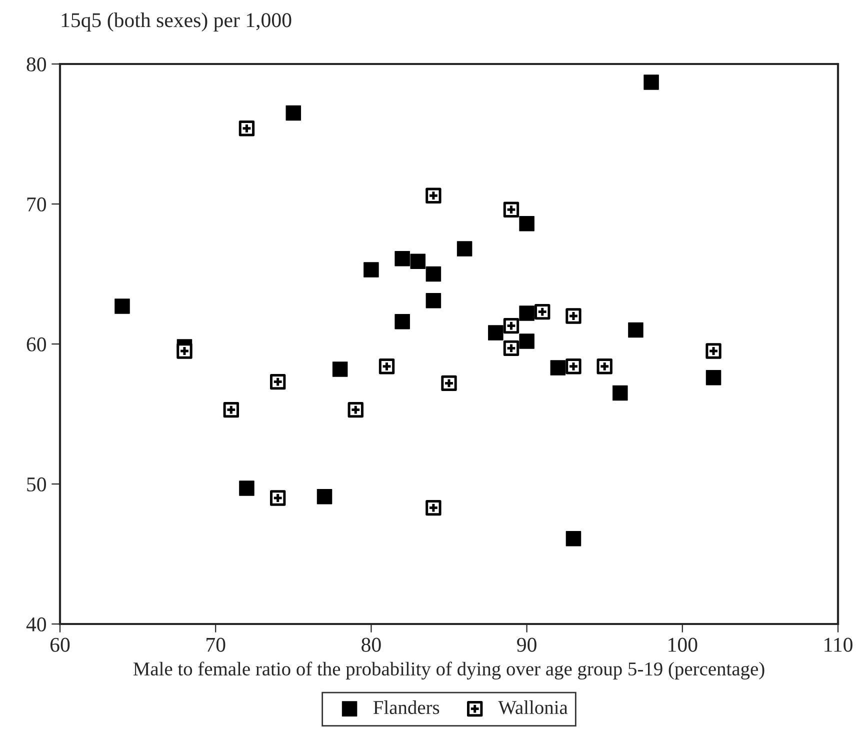  I want to click on y-tick-label: 40, so click(36, 624).